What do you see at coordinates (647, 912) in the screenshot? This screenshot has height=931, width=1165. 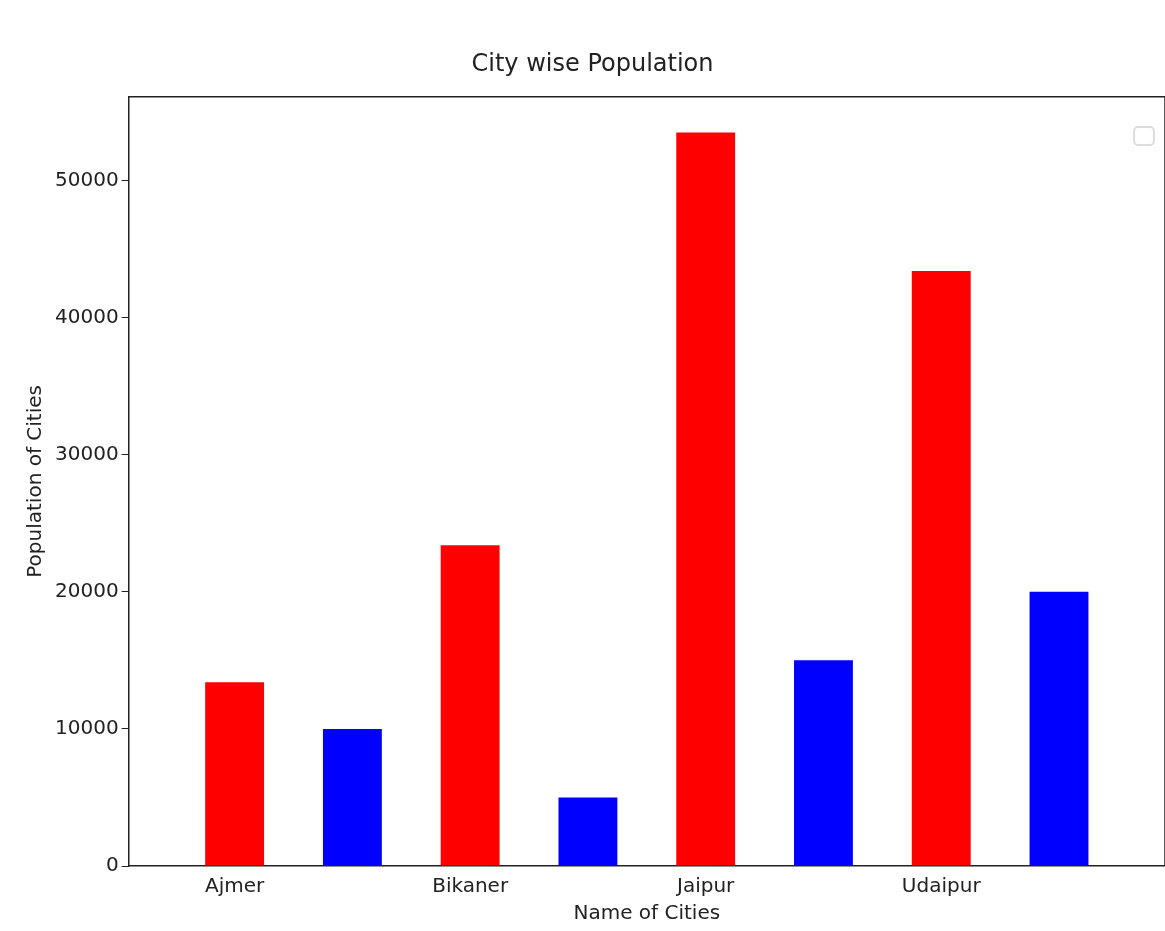 I see `x-axis-title: Name of Cities` at bounding box center [647, 912].